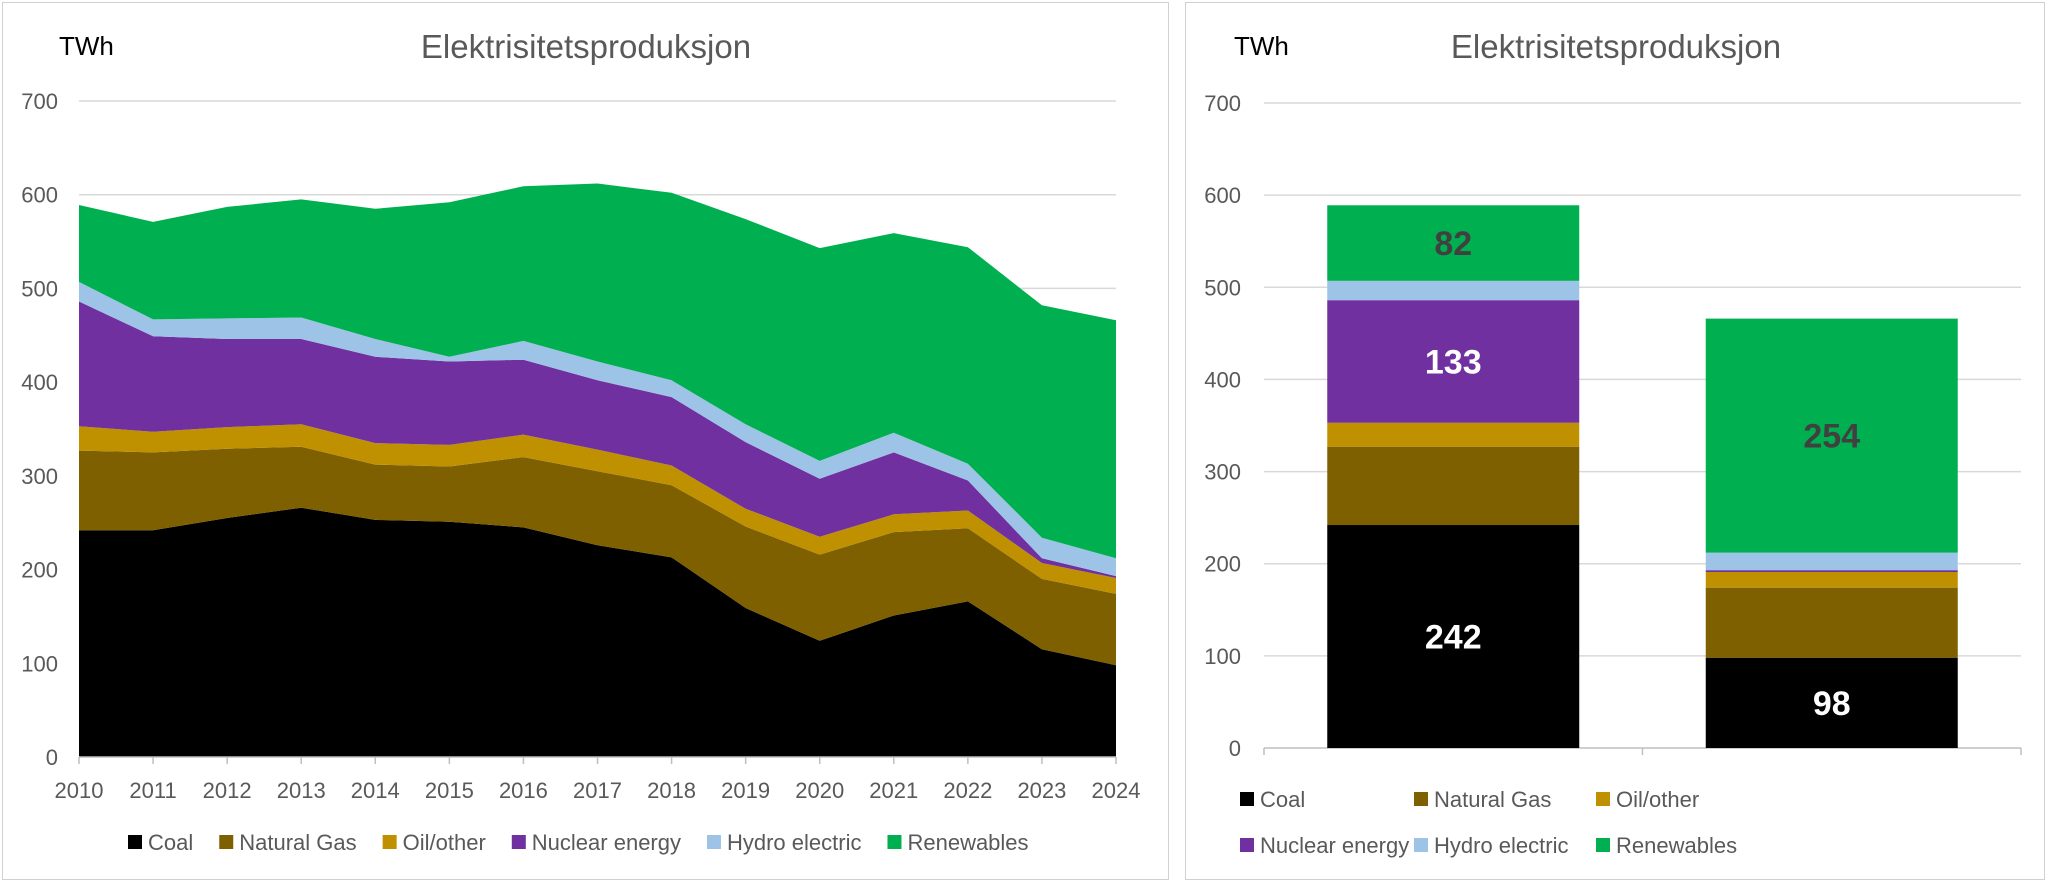 The image size is (2048, 884). I want to click on data-label-renewables: 254, so click(1831, 437).